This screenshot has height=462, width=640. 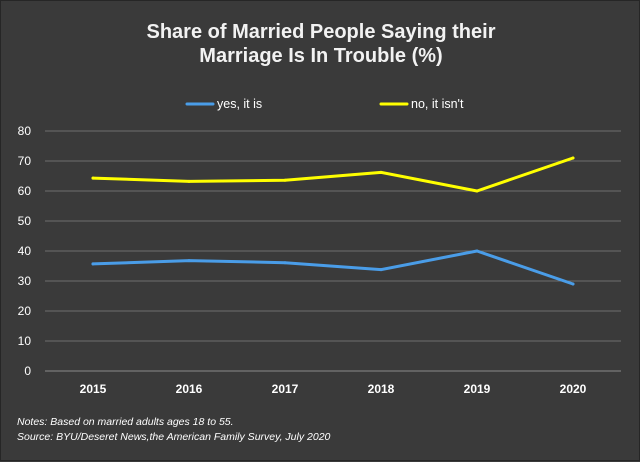 What do you see at coordinates (25, 161) in the screenshot?
I see `y-tick-label-70: 70` at bounding box center [25, 161].